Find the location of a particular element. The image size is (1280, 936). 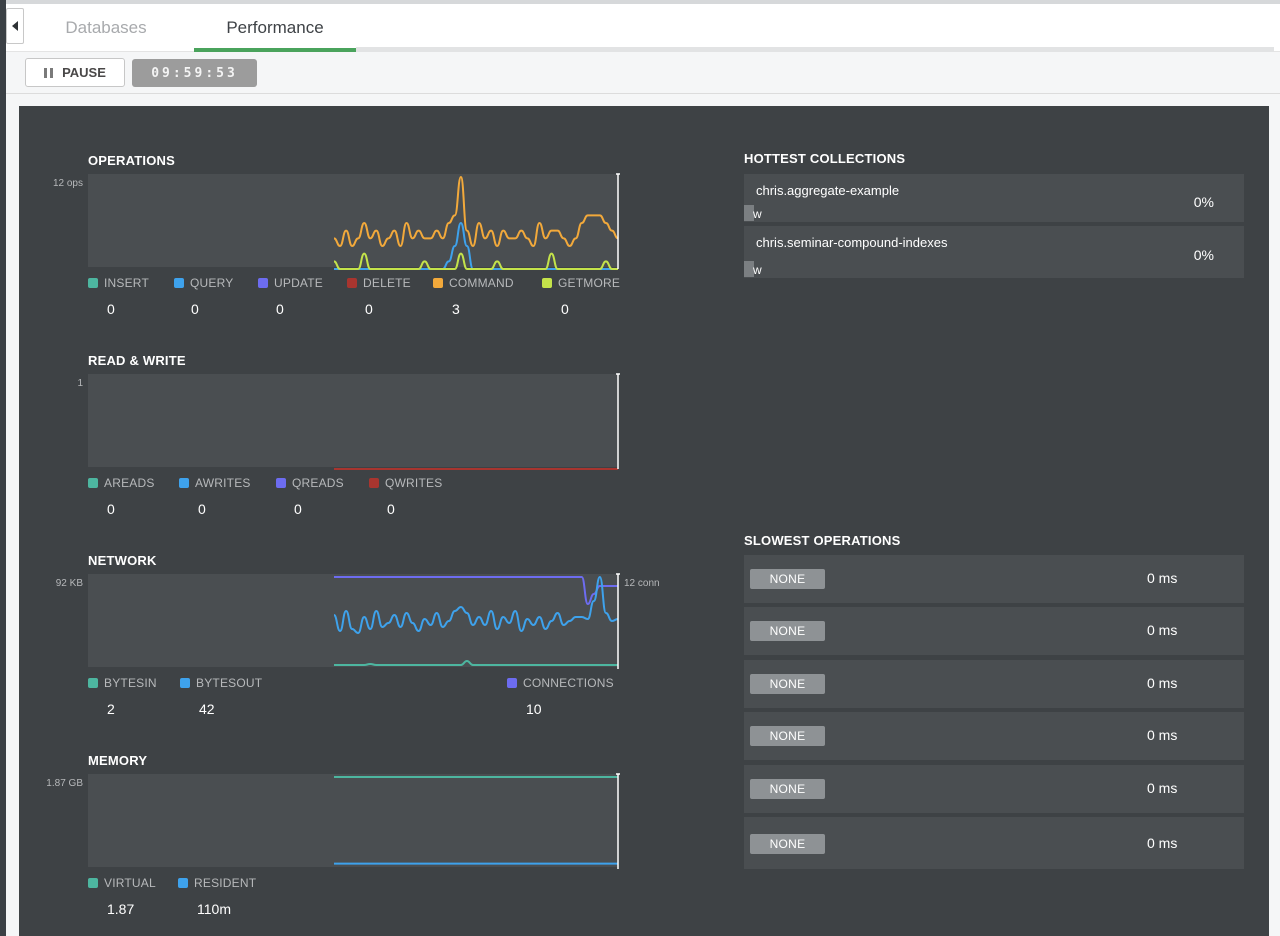

legend-insert: INSERT is located at coordinates (118, 283).